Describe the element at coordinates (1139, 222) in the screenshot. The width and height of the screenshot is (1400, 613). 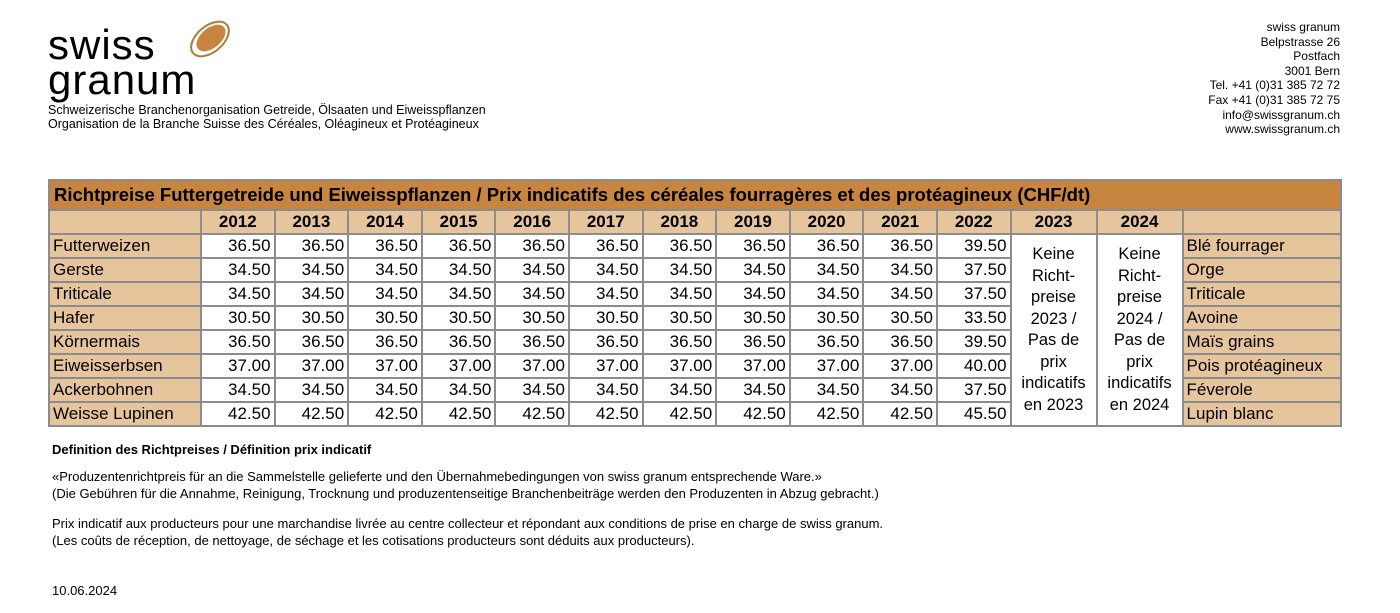
I see `year-header: 2024` at that location.